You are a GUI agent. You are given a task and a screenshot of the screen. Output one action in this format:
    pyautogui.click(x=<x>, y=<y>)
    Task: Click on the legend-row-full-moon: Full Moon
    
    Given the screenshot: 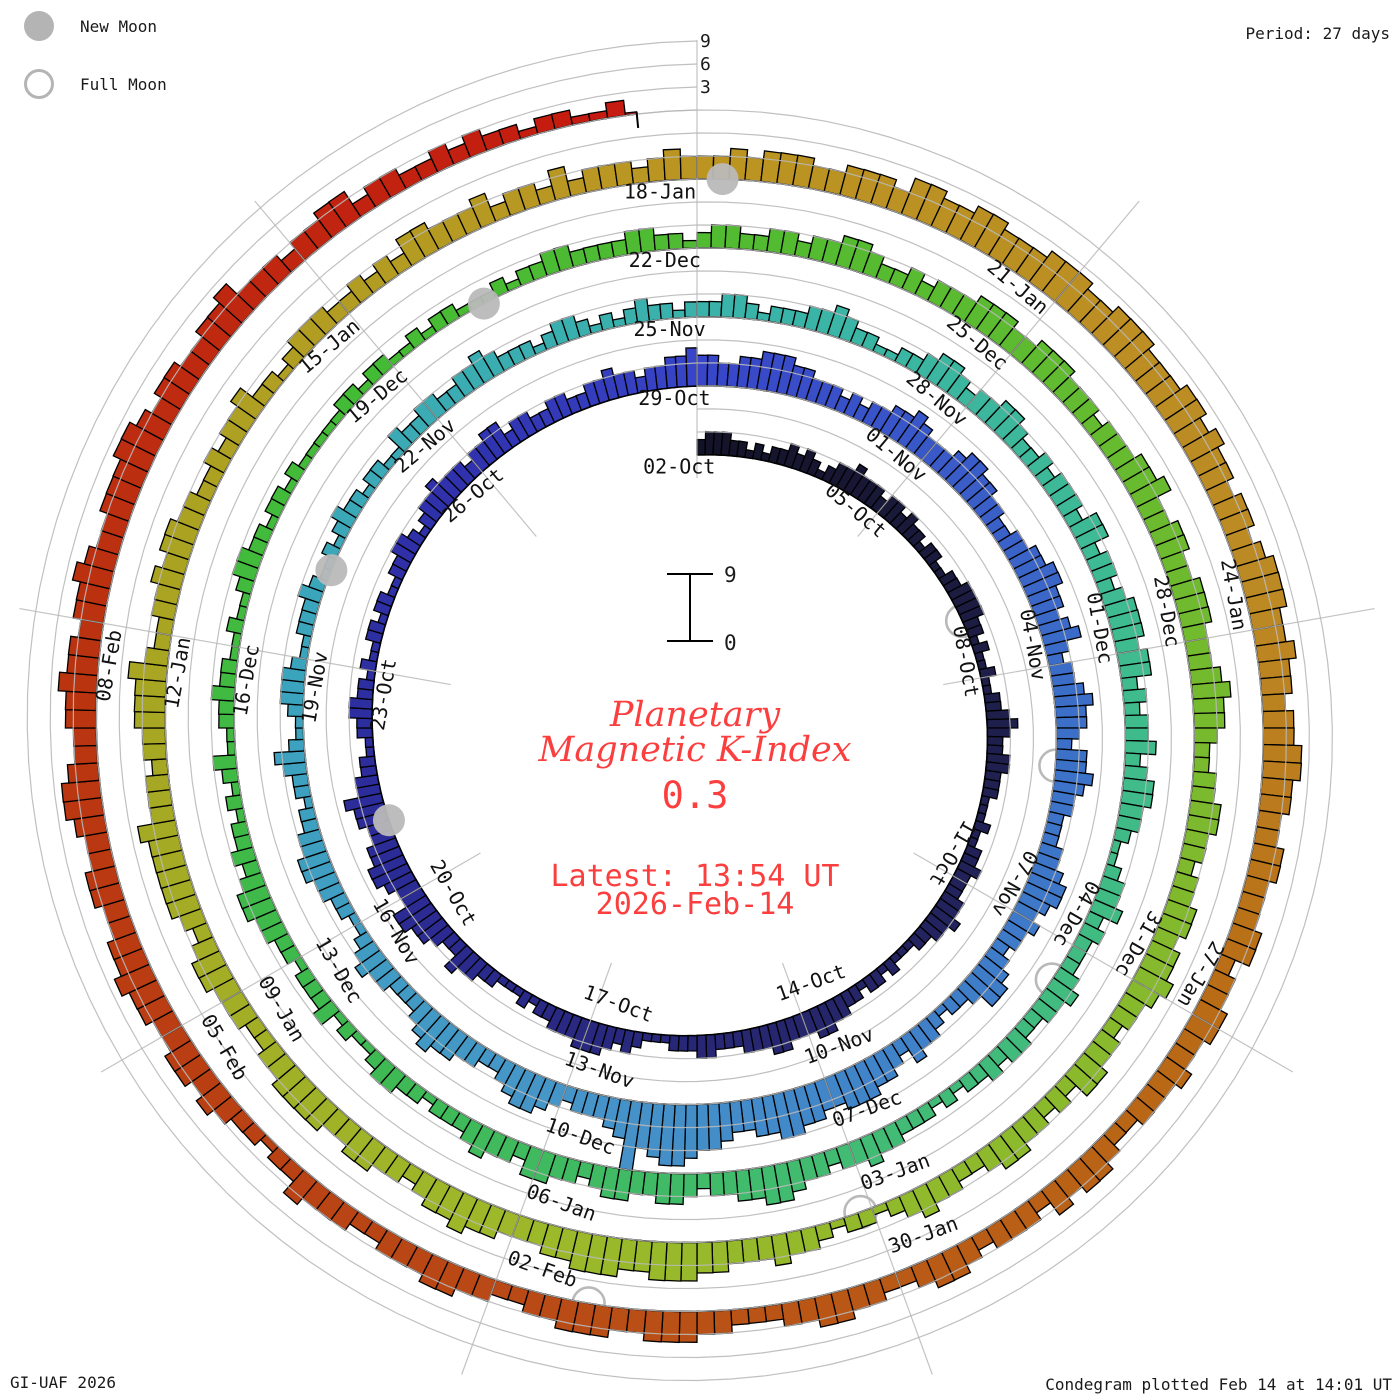 What is the action you would take?
    pyautogui.click(x=95, y=84)
    